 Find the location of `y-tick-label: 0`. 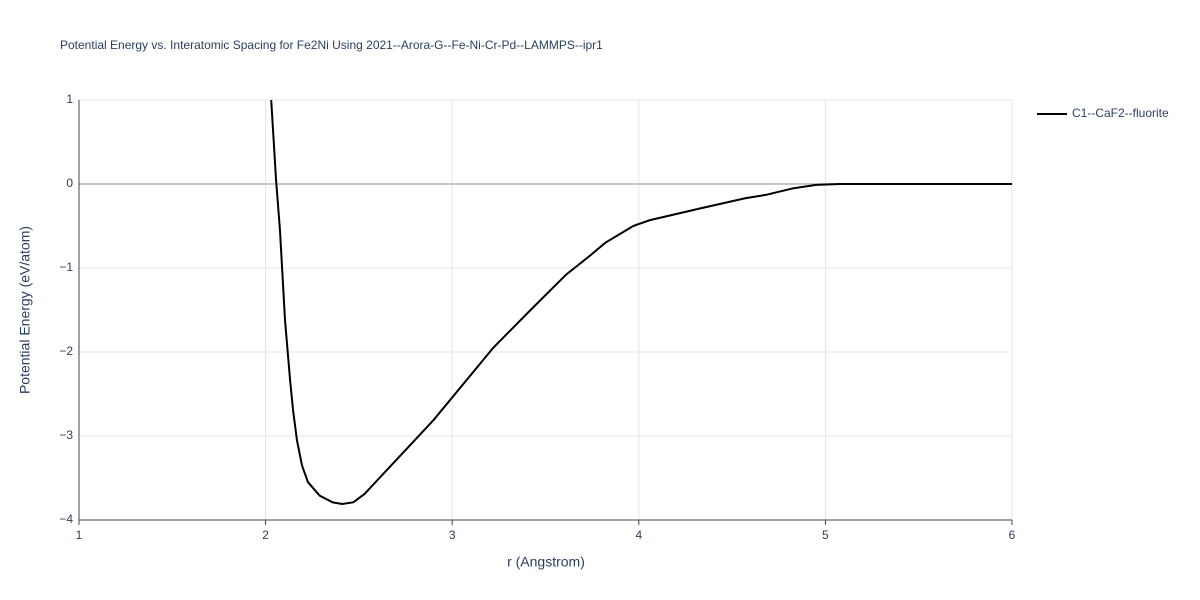

y-tick-label: 0 is located at coordinates (69, 183).